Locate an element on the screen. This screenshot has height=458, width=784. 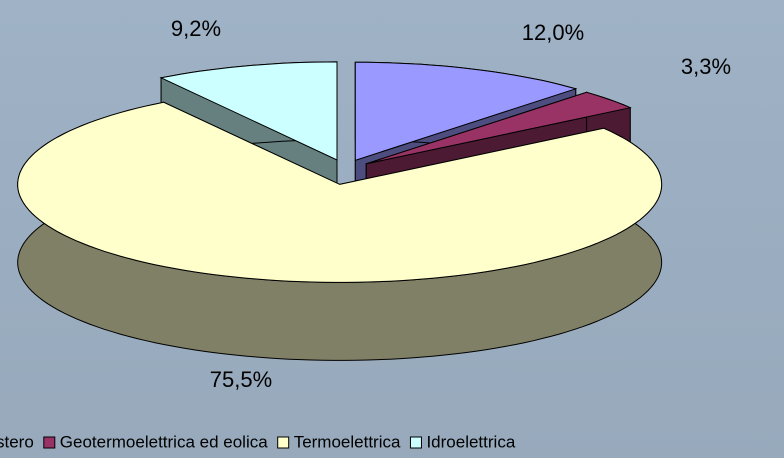
data-label: 75,5% is located at coordinates (241, 379).